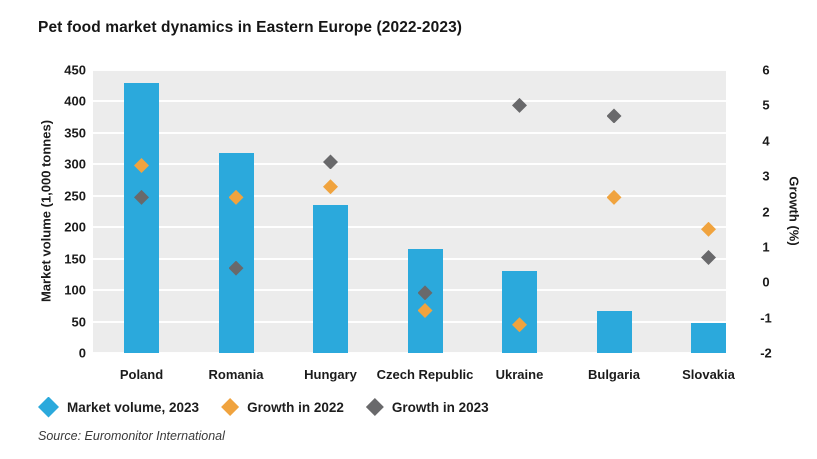  What do you see at coordinates (82, 353) in the screenshot?
I see `y-tick-left: 0` at bounding box center [82, 353].